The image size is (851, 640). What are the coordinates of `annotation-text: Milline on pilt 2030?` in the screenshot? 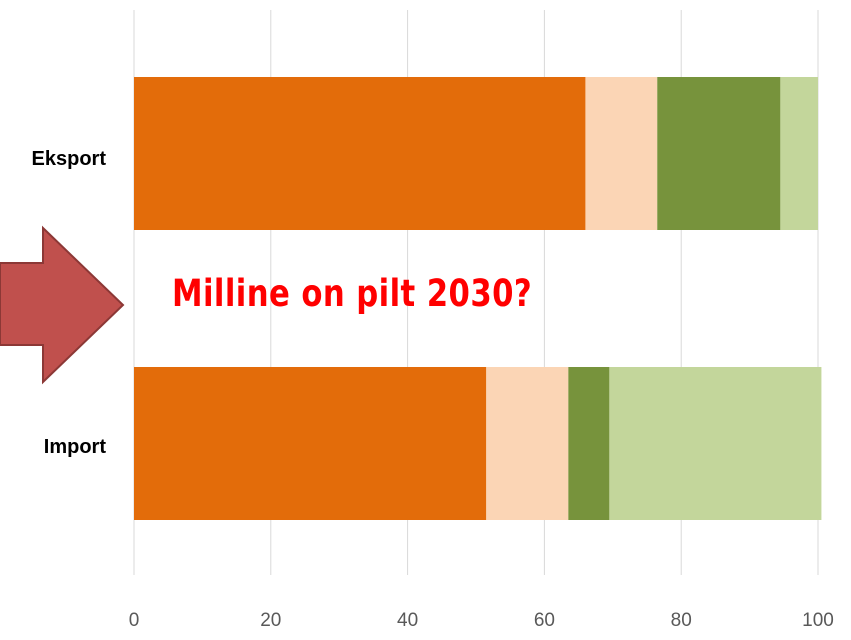 It's located at (352, 293).